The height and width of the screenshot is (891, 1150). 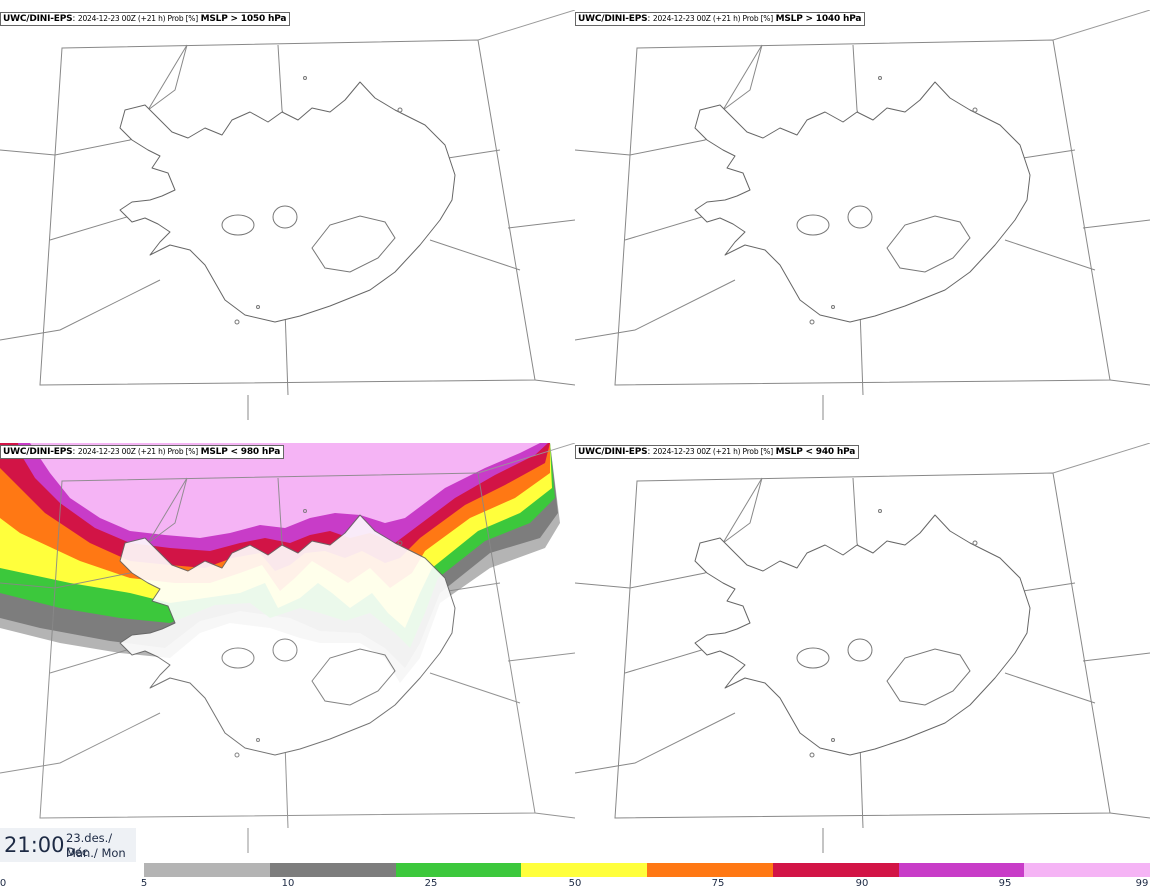 I want to click on colorbar-tick-label: 99, so click(x=1142, y=883).